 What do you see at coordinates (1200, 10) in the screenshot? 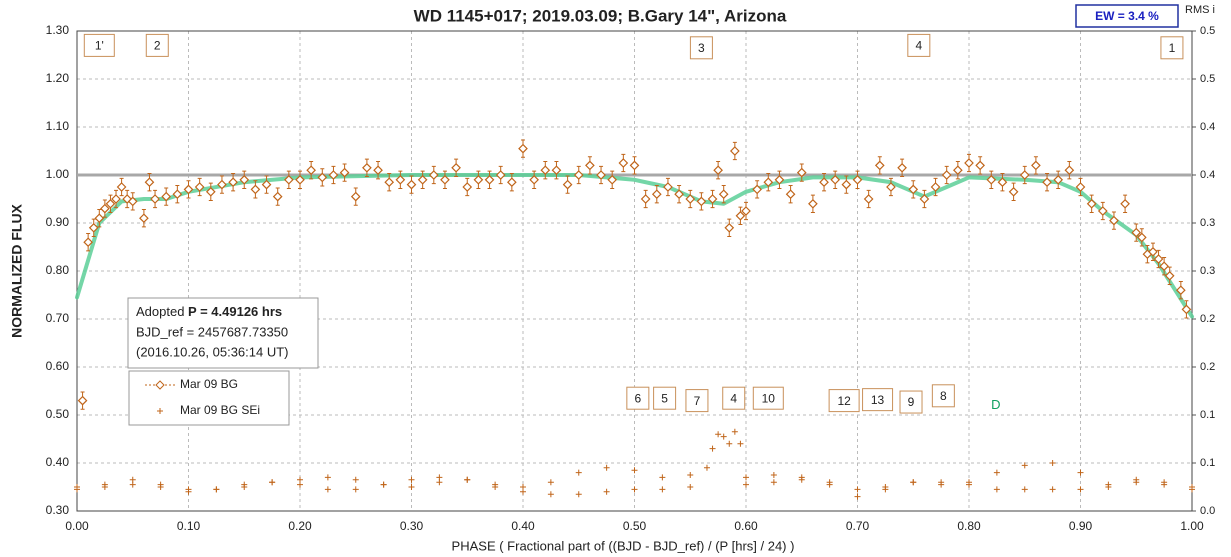
I see `rms-label: RMS i` at bounding box center [1200, 10].